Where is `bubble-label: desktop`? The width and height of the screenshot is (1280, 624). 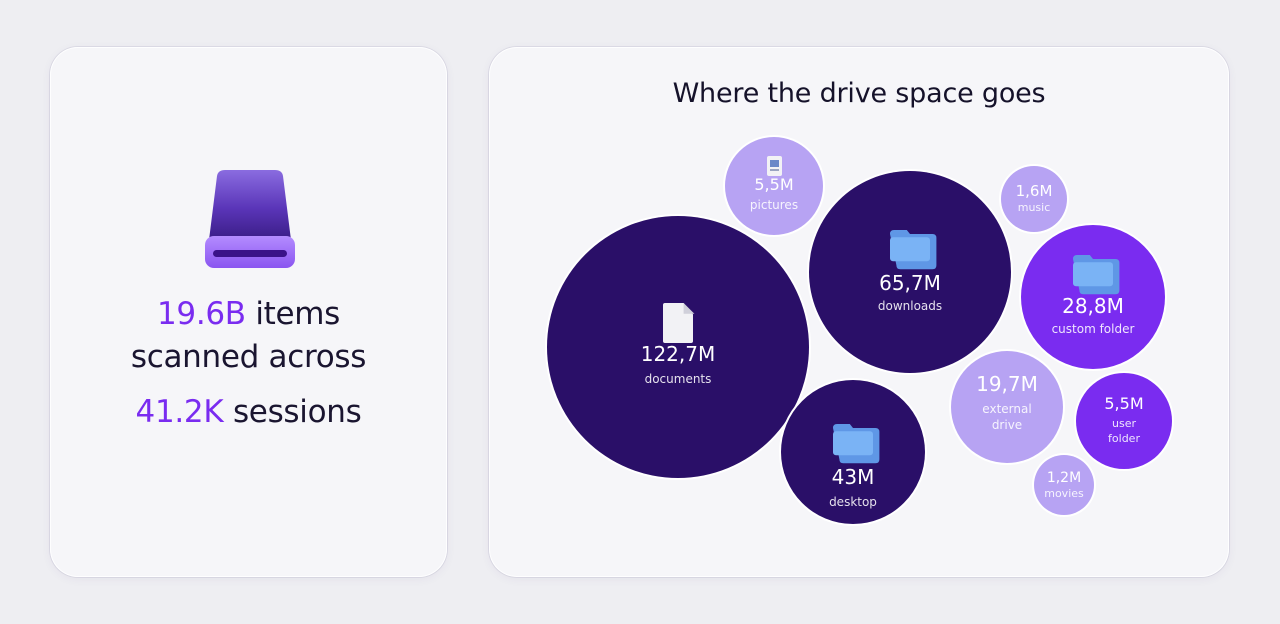
bubble-label: desktop is located at coordinates (853, 502).